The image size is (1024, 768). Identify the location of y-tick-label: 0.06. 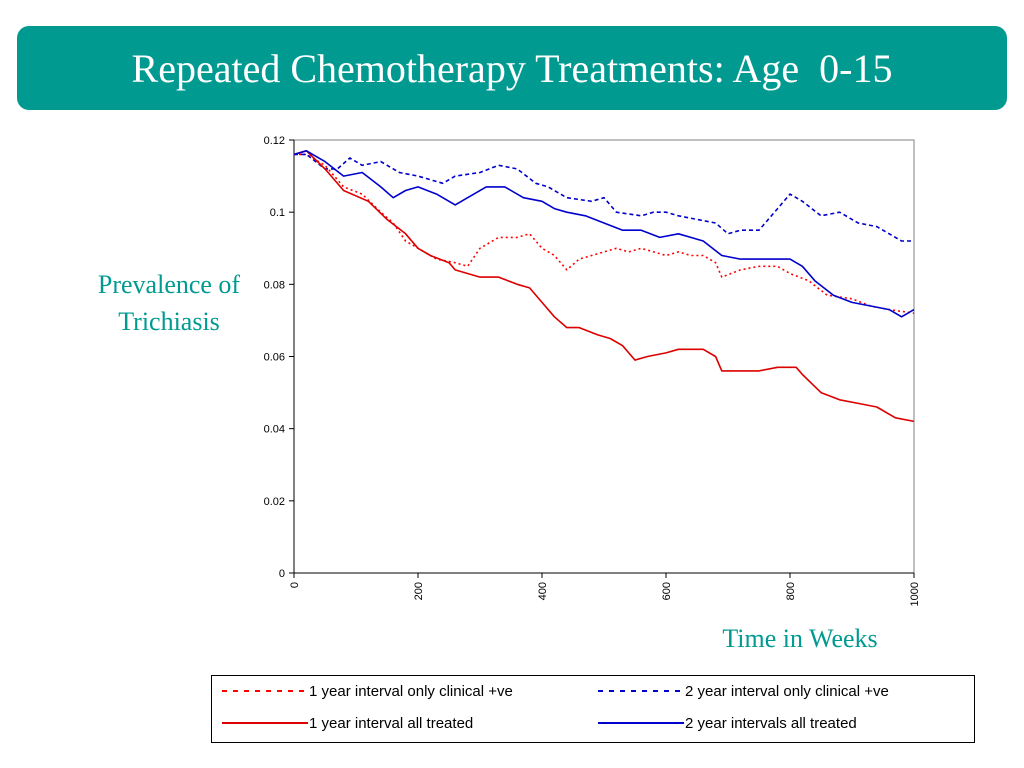
(274, 358).